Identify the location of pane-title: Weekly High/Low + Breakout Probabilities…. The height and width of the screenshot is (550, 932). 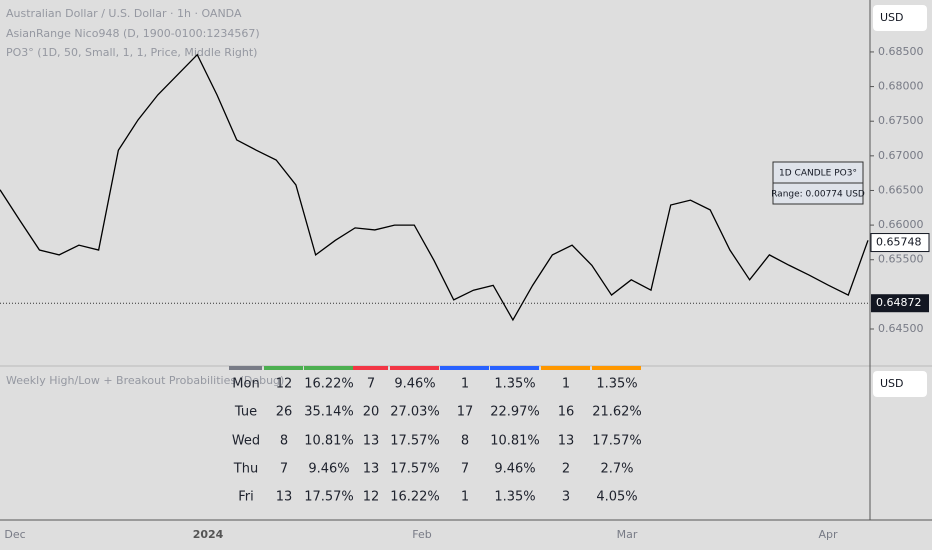
(145, 380).